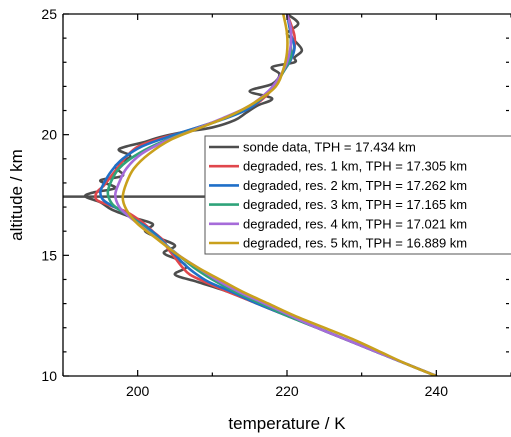 Image resolution: width=511 pixels, height=437 pixels. Describe the element at coordinates (16, 195) in the screenshot. I see `y-axis-label: altitude / km` at that location.